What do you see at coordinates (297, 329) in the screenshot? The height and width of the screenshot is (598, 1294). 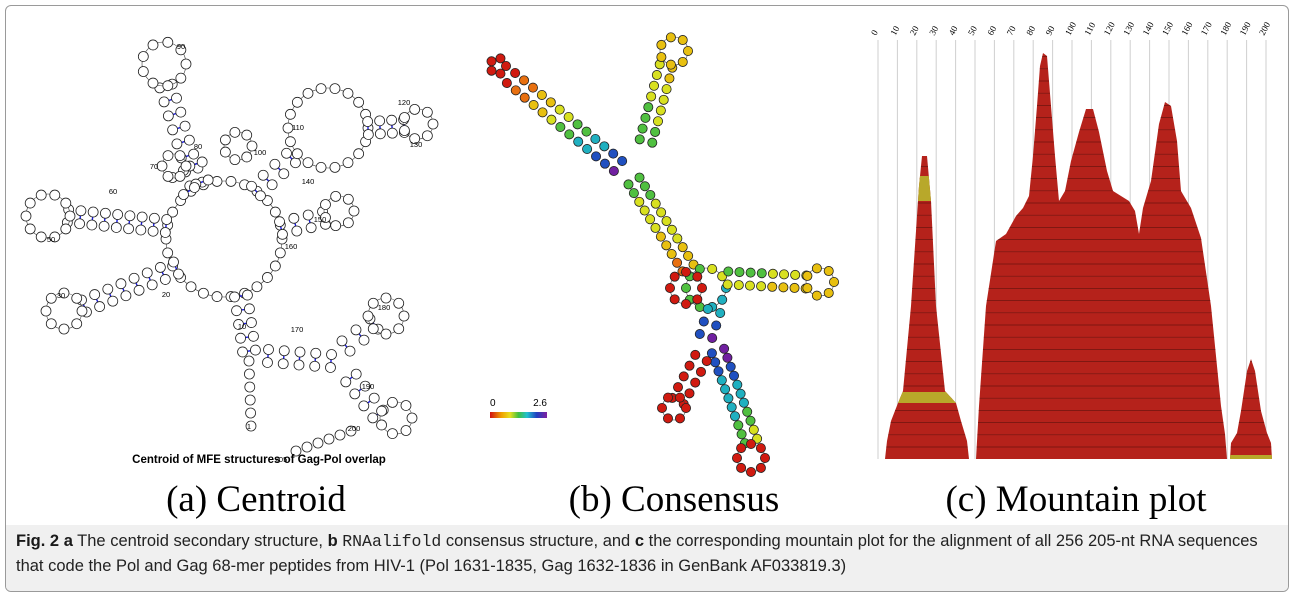 I see `position-label: 170` at bounding box center [297, 329].